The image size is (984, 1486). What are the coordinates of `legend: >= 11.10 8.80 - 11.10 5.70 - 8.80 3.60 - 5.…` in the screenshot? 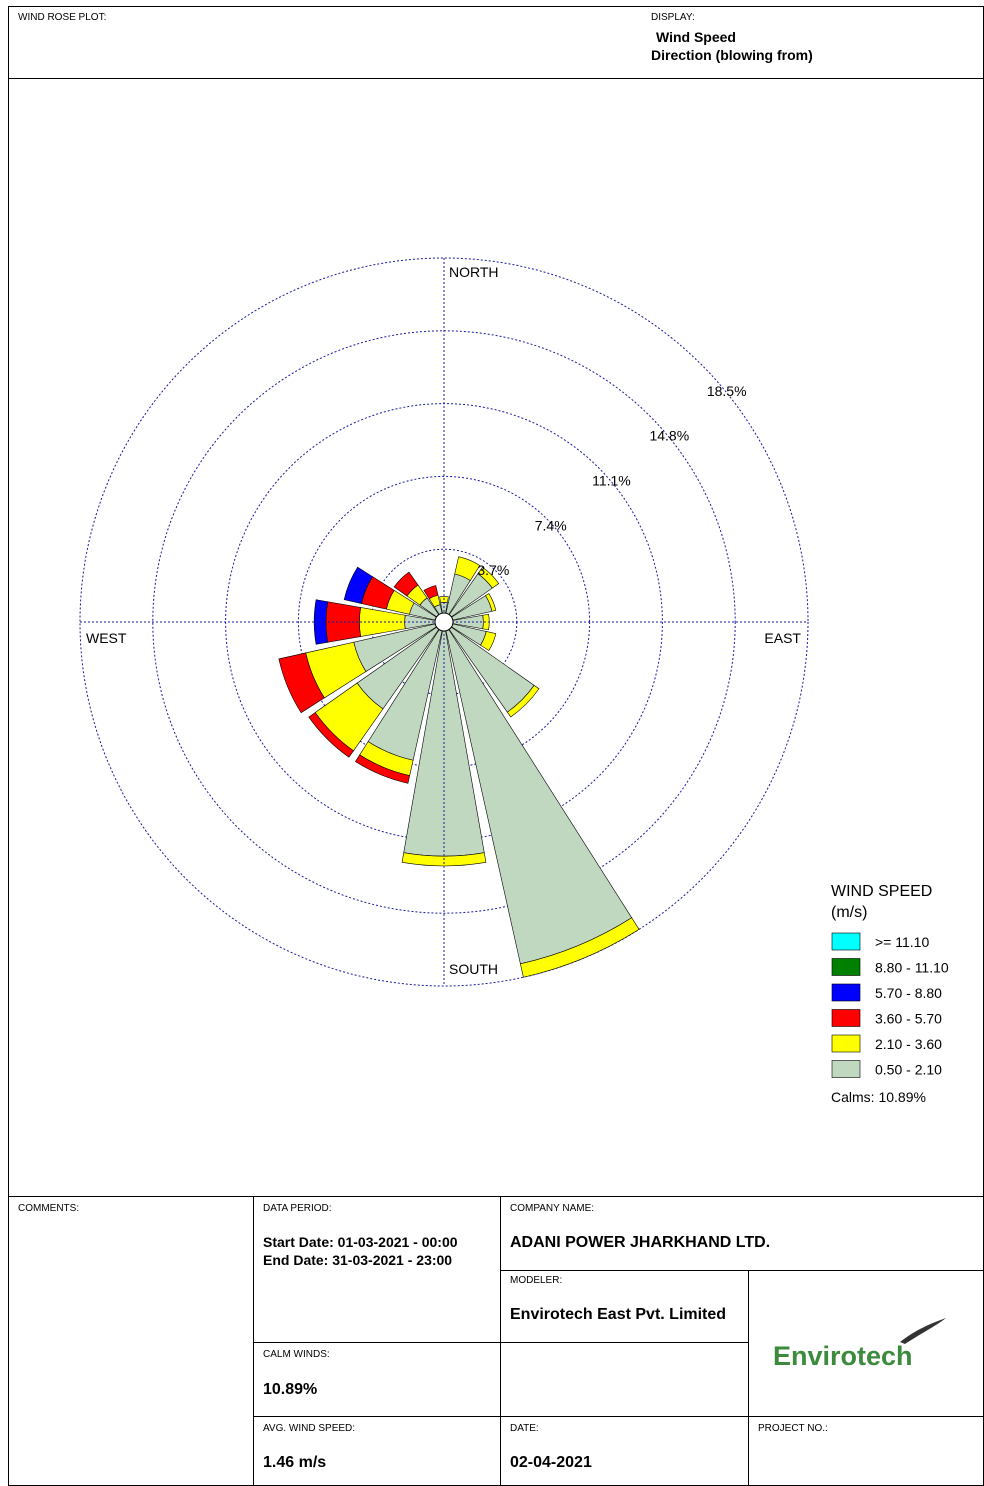 It's located at (890, 1005).